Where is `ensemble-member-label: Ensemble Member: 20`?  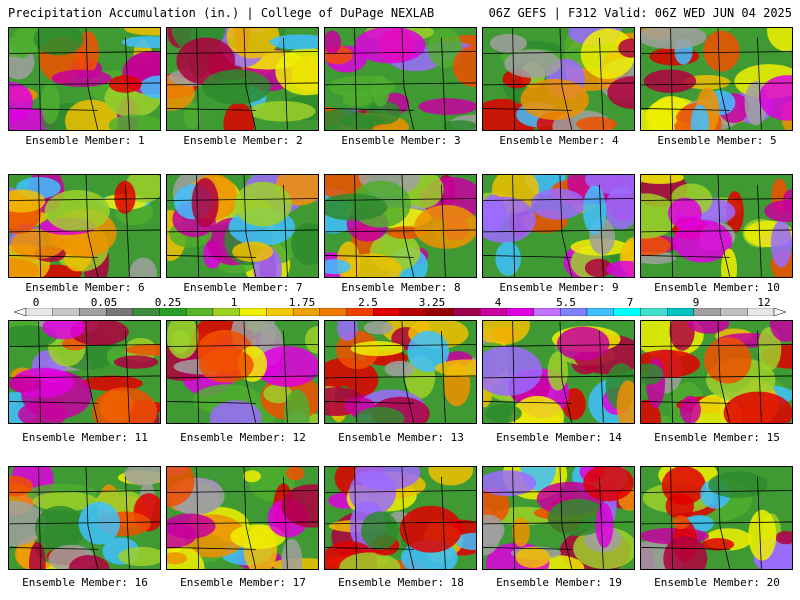 ensemble-member-label: Ensemble Member: 20 is located at coordinates (717, 582).